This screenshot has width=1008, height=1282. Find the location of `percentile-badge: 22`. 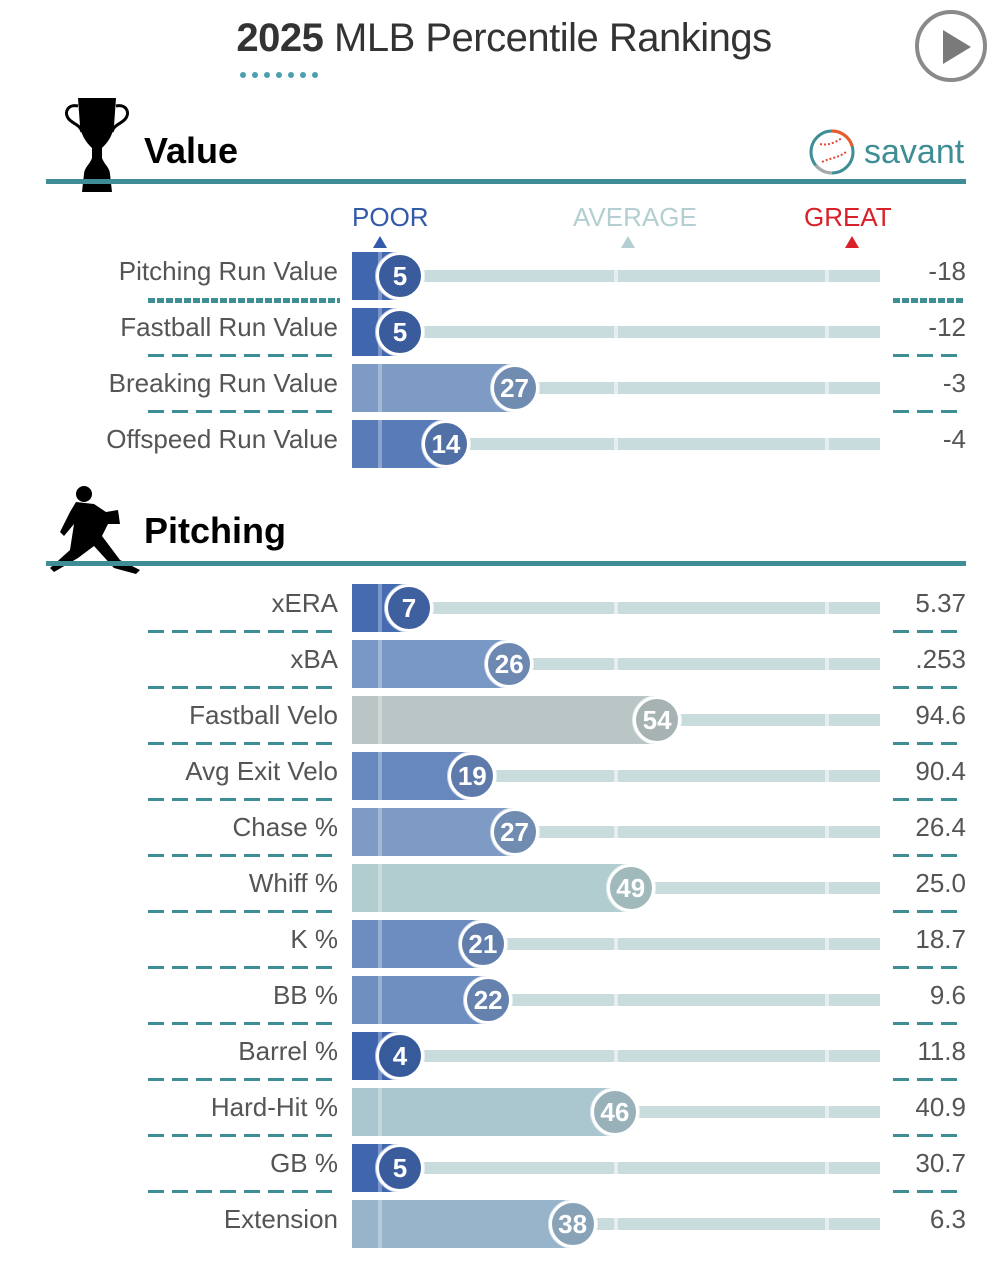

percentile-badge: 22 is located at coordinates (488, 1000).